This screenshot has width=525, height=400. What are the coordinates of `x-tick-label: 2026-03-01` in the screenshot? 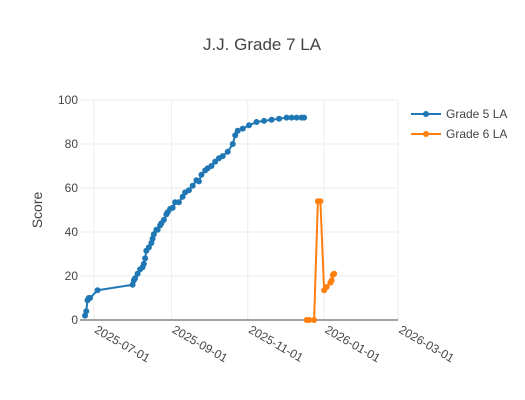 It's located at (427, 343).